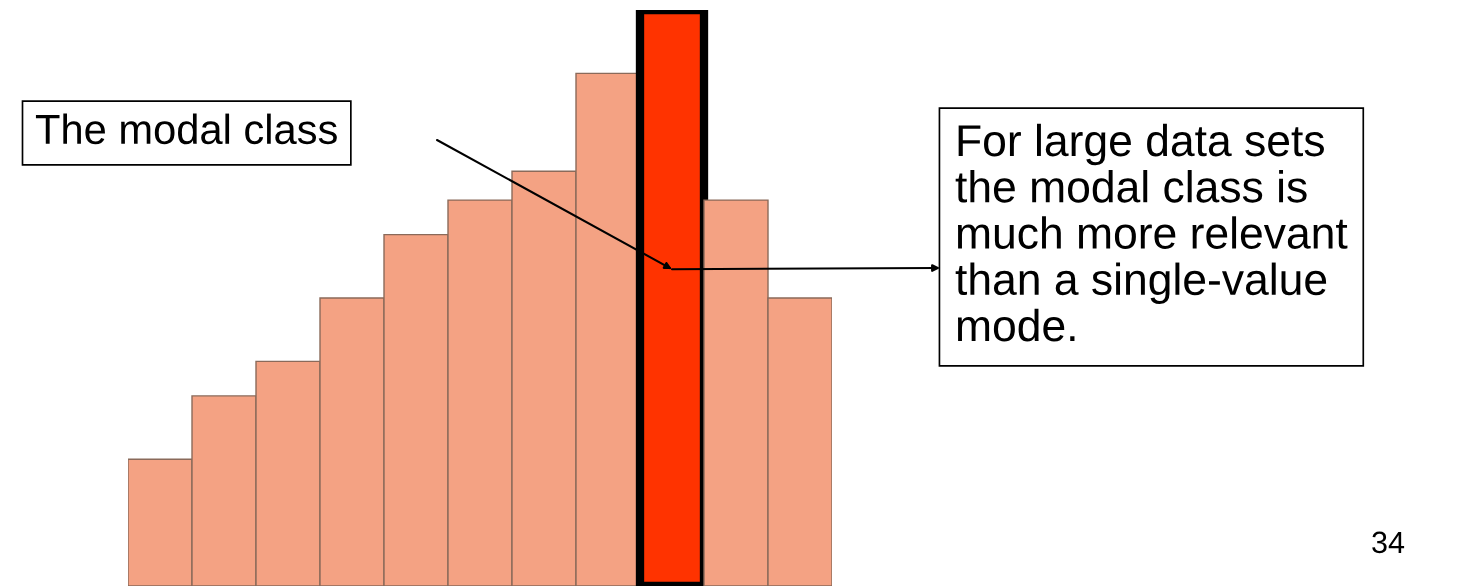 This screenshot has height=586, width=1463. I want to click on text: 34, so click(1388, 542).